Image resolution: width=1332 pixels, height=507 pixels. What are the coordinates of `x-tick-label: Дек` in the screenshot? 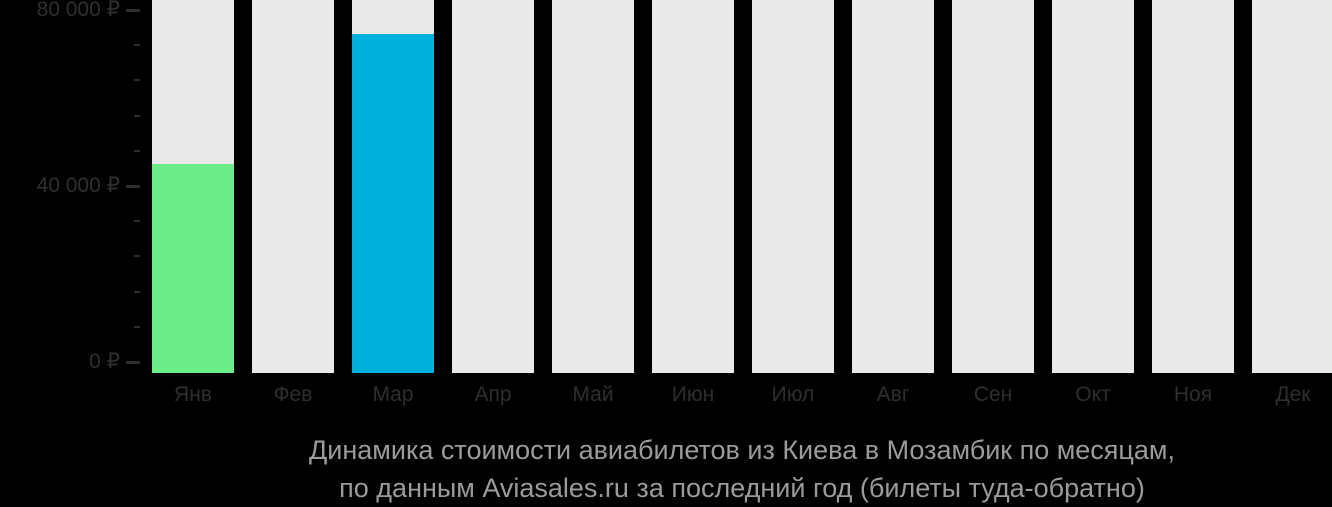 It's located at (1293, 394).